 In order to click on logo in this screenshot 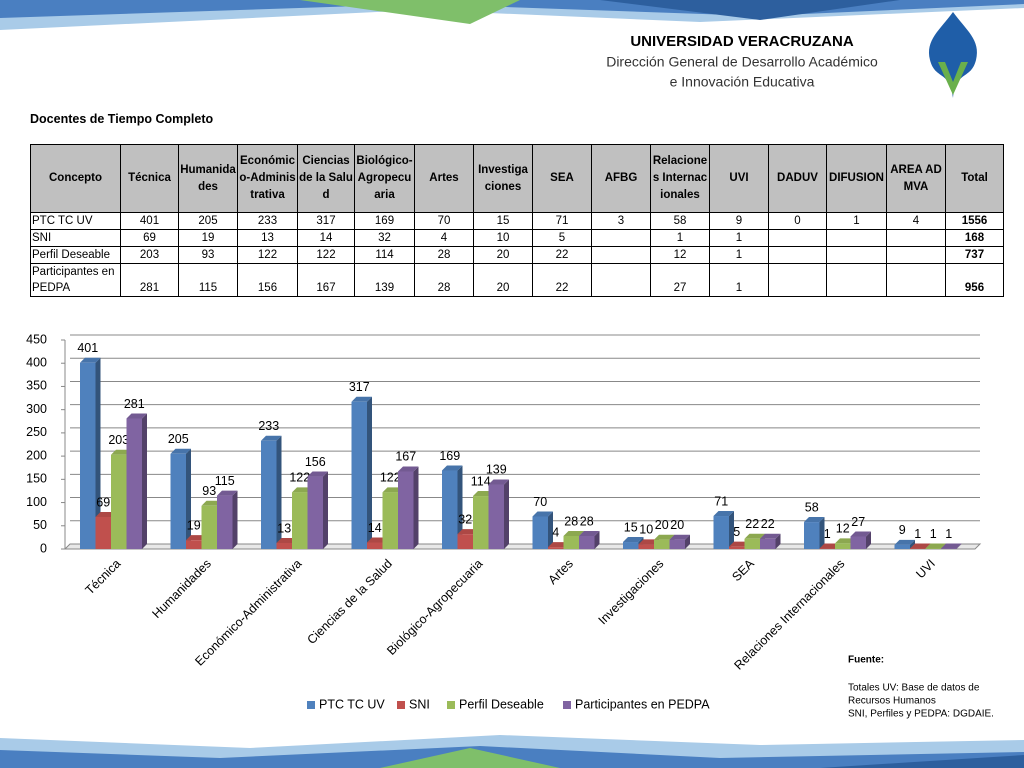, I will do `click(953, 55)`.